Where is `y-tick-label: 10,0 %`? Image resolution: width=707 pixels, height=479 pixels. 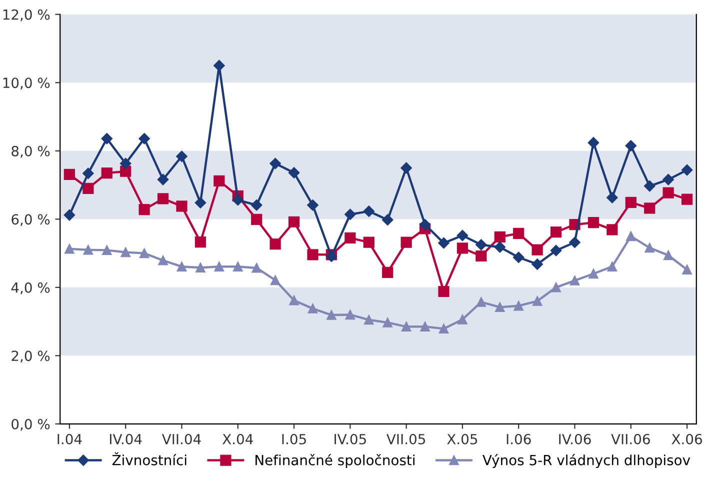
y-tick-label: 10,0 % is located at coordinates (26, 84).